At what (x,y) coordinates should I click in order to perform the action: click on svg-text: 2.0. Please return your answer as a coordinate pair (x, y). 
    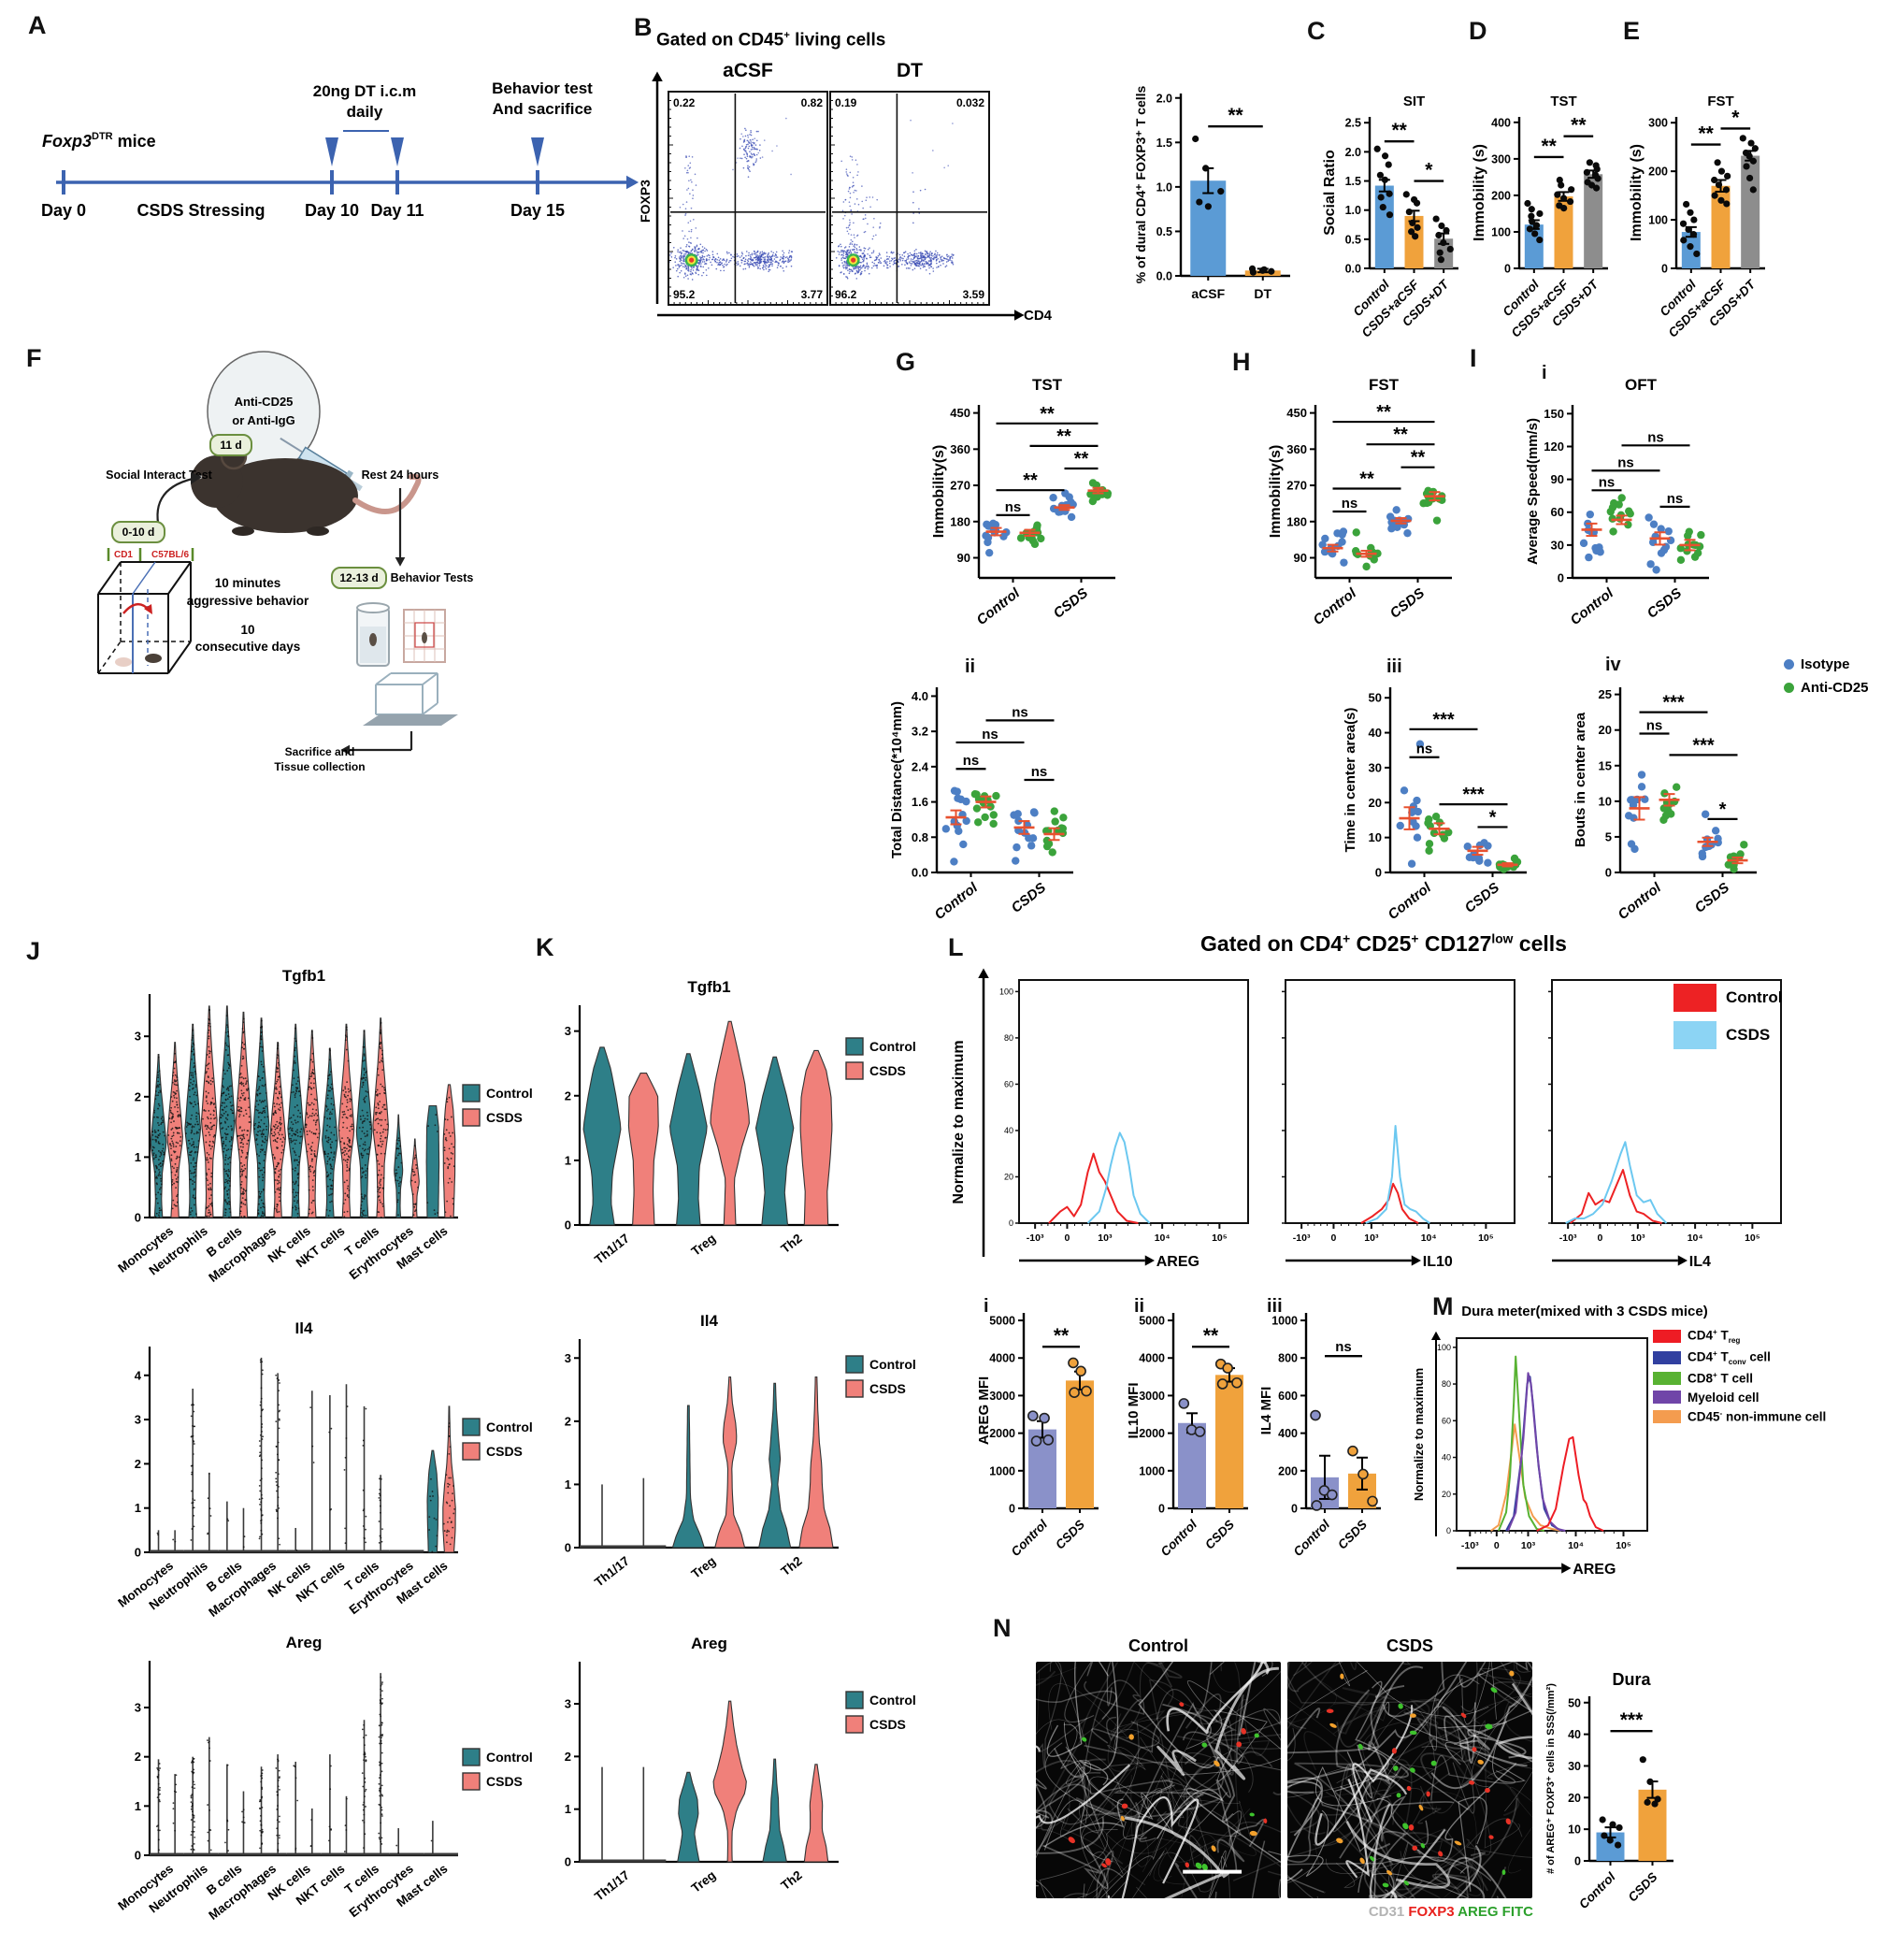
    Looking at the image, I should click on (1164, 98).